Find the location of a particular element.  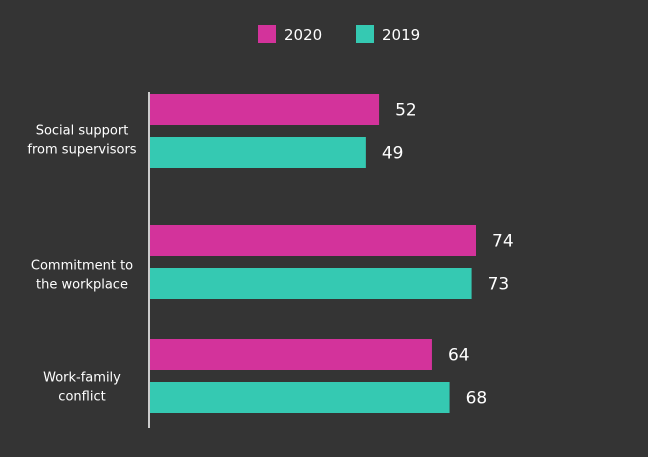

category-label-3-line-2: conflict is located at coordinates (81, 397).